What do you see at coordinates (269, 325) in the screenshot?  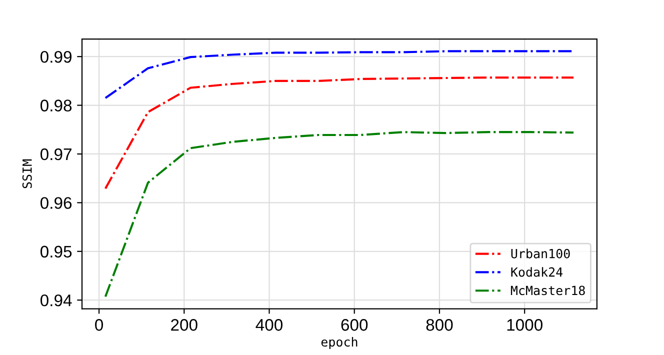 I see `x-tick-label: 400` at bounding box center [269, 325].